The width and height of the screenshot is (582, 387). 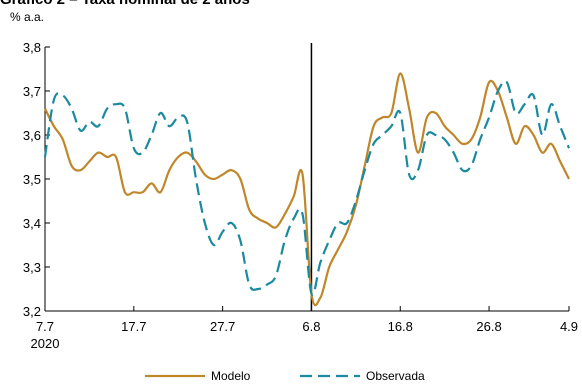 What do you see at coordinates (32, 47) in the screenshot?
I see `y-tick-label: 3,8` at bounding box center [32, 47].